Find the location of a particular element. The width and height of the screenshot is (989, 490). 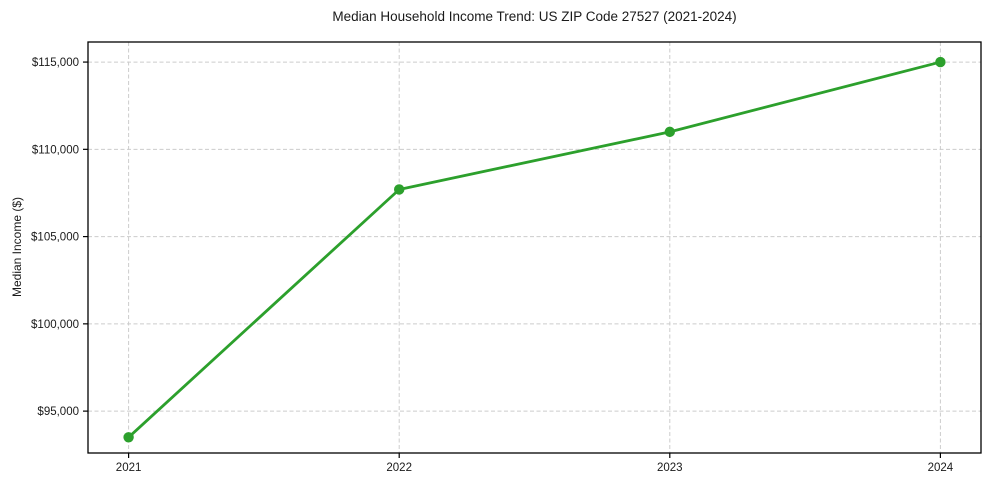

y-tick-label: $110,000 is located at coordinates (55, 150).